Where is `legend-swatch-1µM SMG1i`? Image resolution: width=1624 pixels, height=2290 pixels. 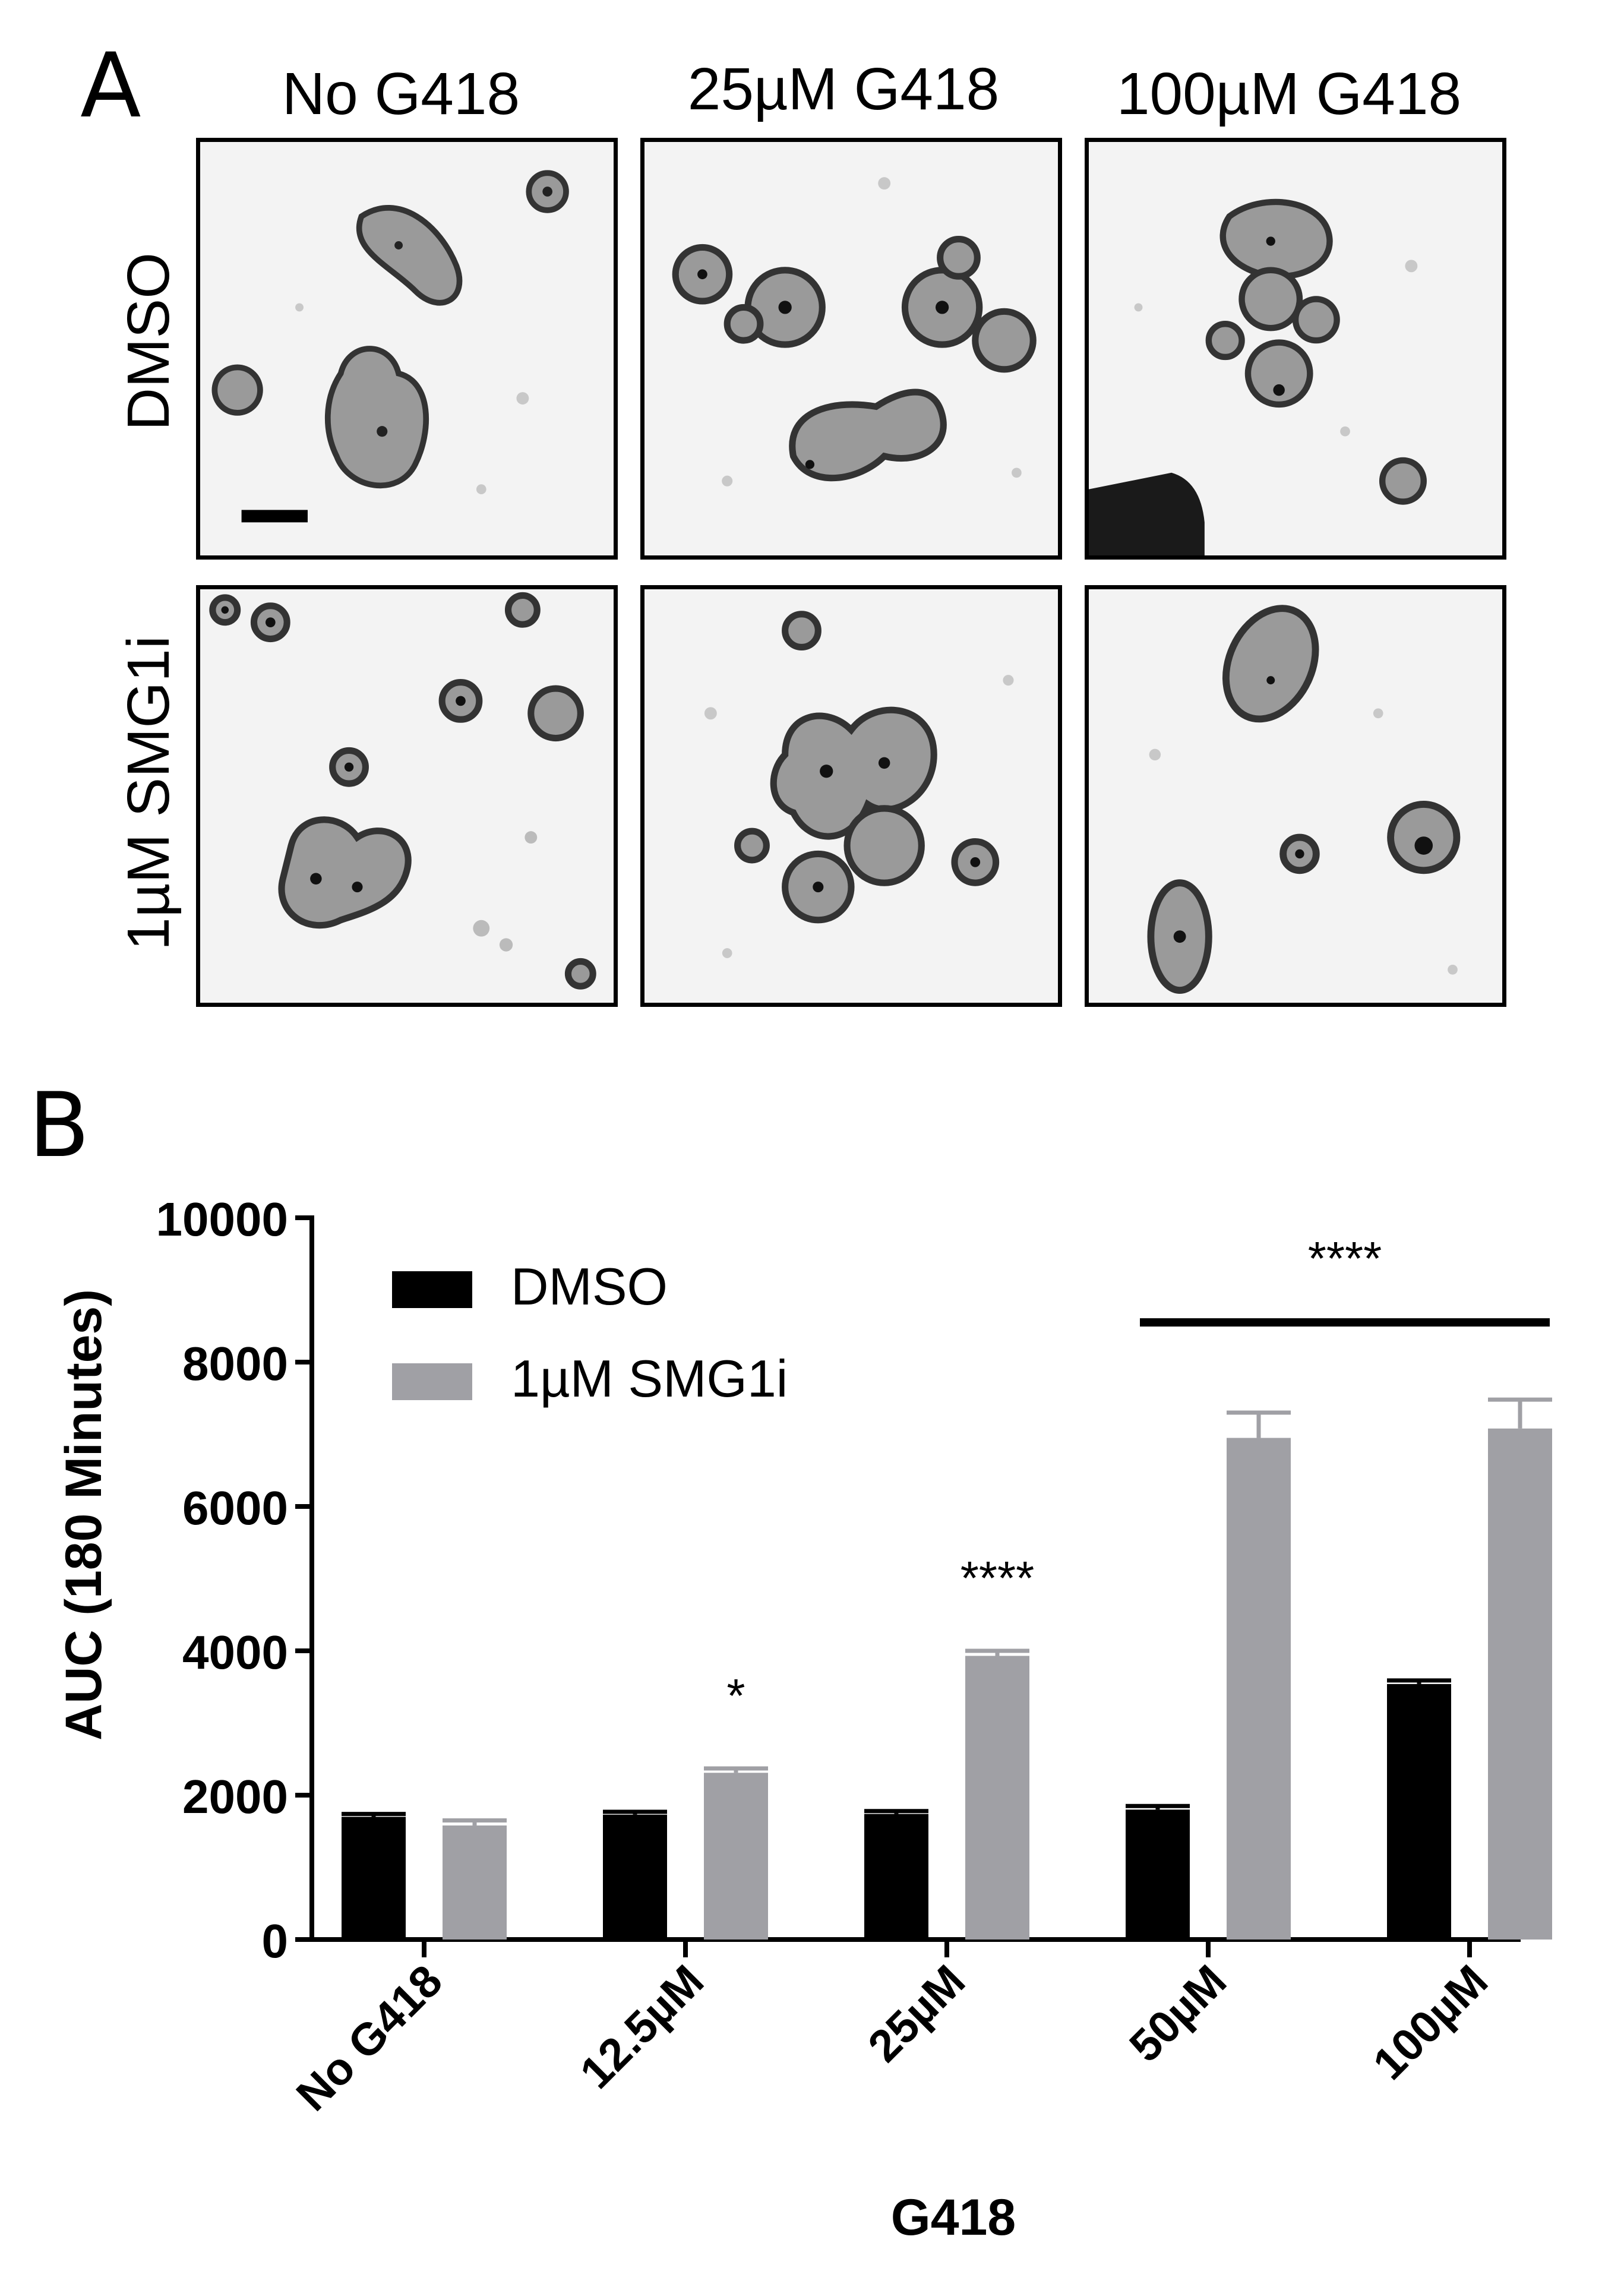 legend-swatch-1µM SMG1i is located at coordinates (432, 1381).